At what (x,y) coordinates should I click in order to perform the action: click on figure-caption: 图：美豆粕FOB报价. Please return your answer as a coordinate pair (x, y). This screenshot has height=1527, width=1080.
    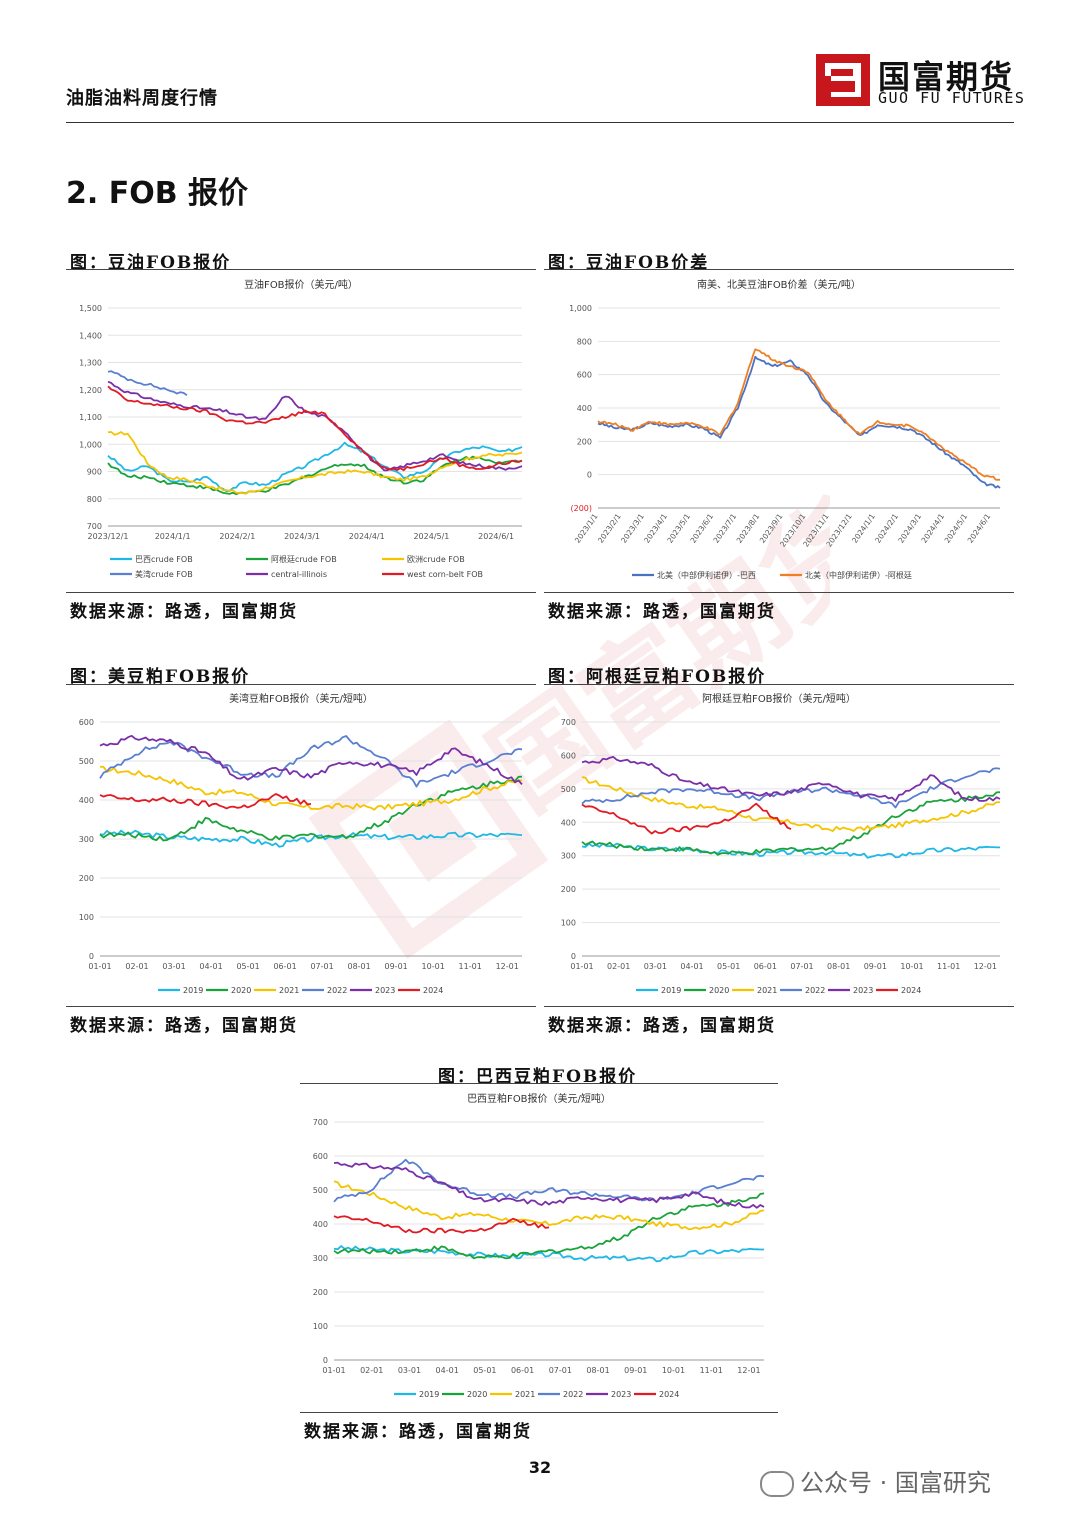
    Looking at the image, I should click on (160, 677).